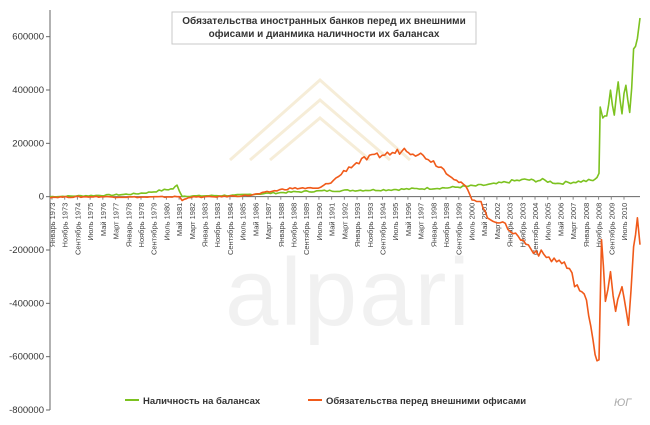  I want to click on x-tick-label: Сентябрь 2009, so click(611, 229).